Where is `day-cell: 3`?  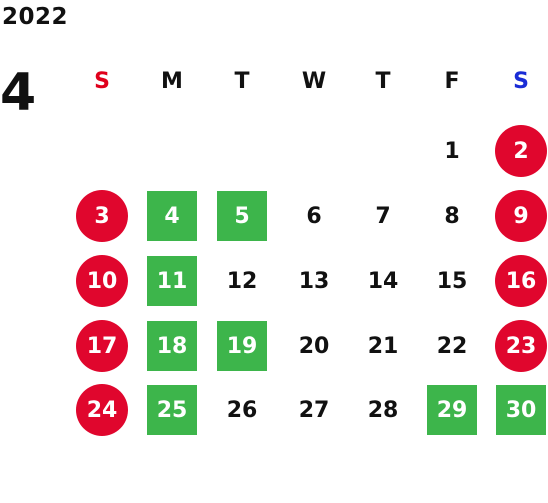 day-cell: 3 is located at coordinates (102, 216).